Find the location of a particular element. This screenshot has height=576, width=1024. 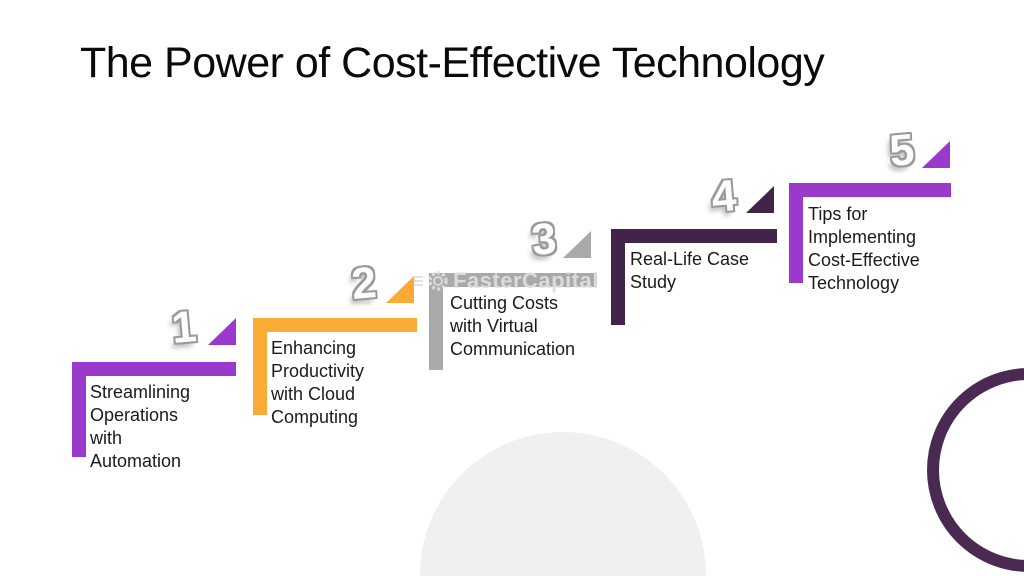

step-1-bracket is located at coordinates (154, 409).